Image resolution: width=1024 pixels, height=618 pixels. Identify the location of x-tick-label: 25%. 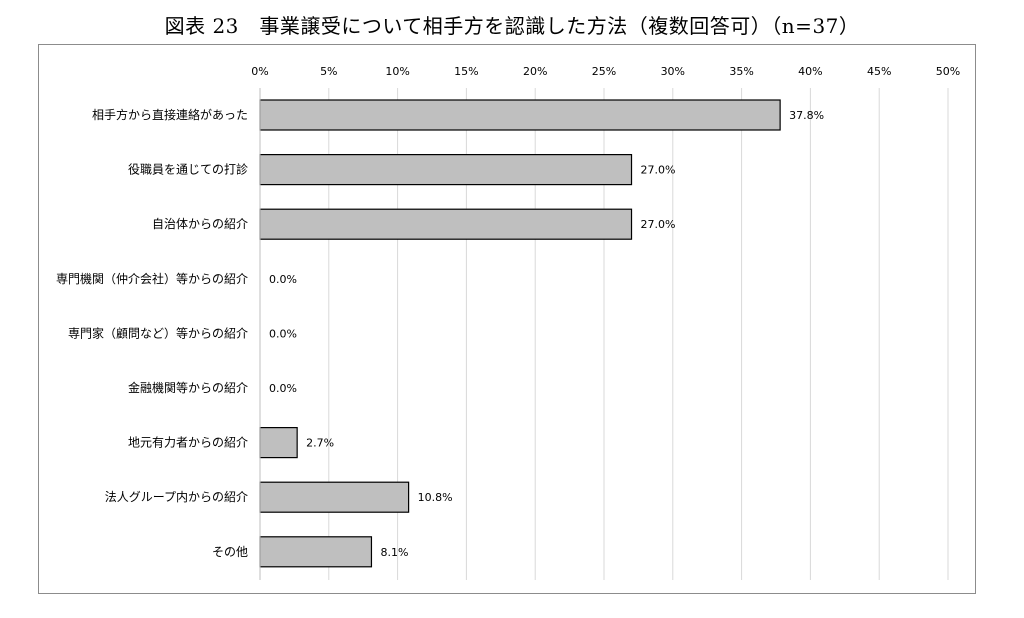
(604, 71).